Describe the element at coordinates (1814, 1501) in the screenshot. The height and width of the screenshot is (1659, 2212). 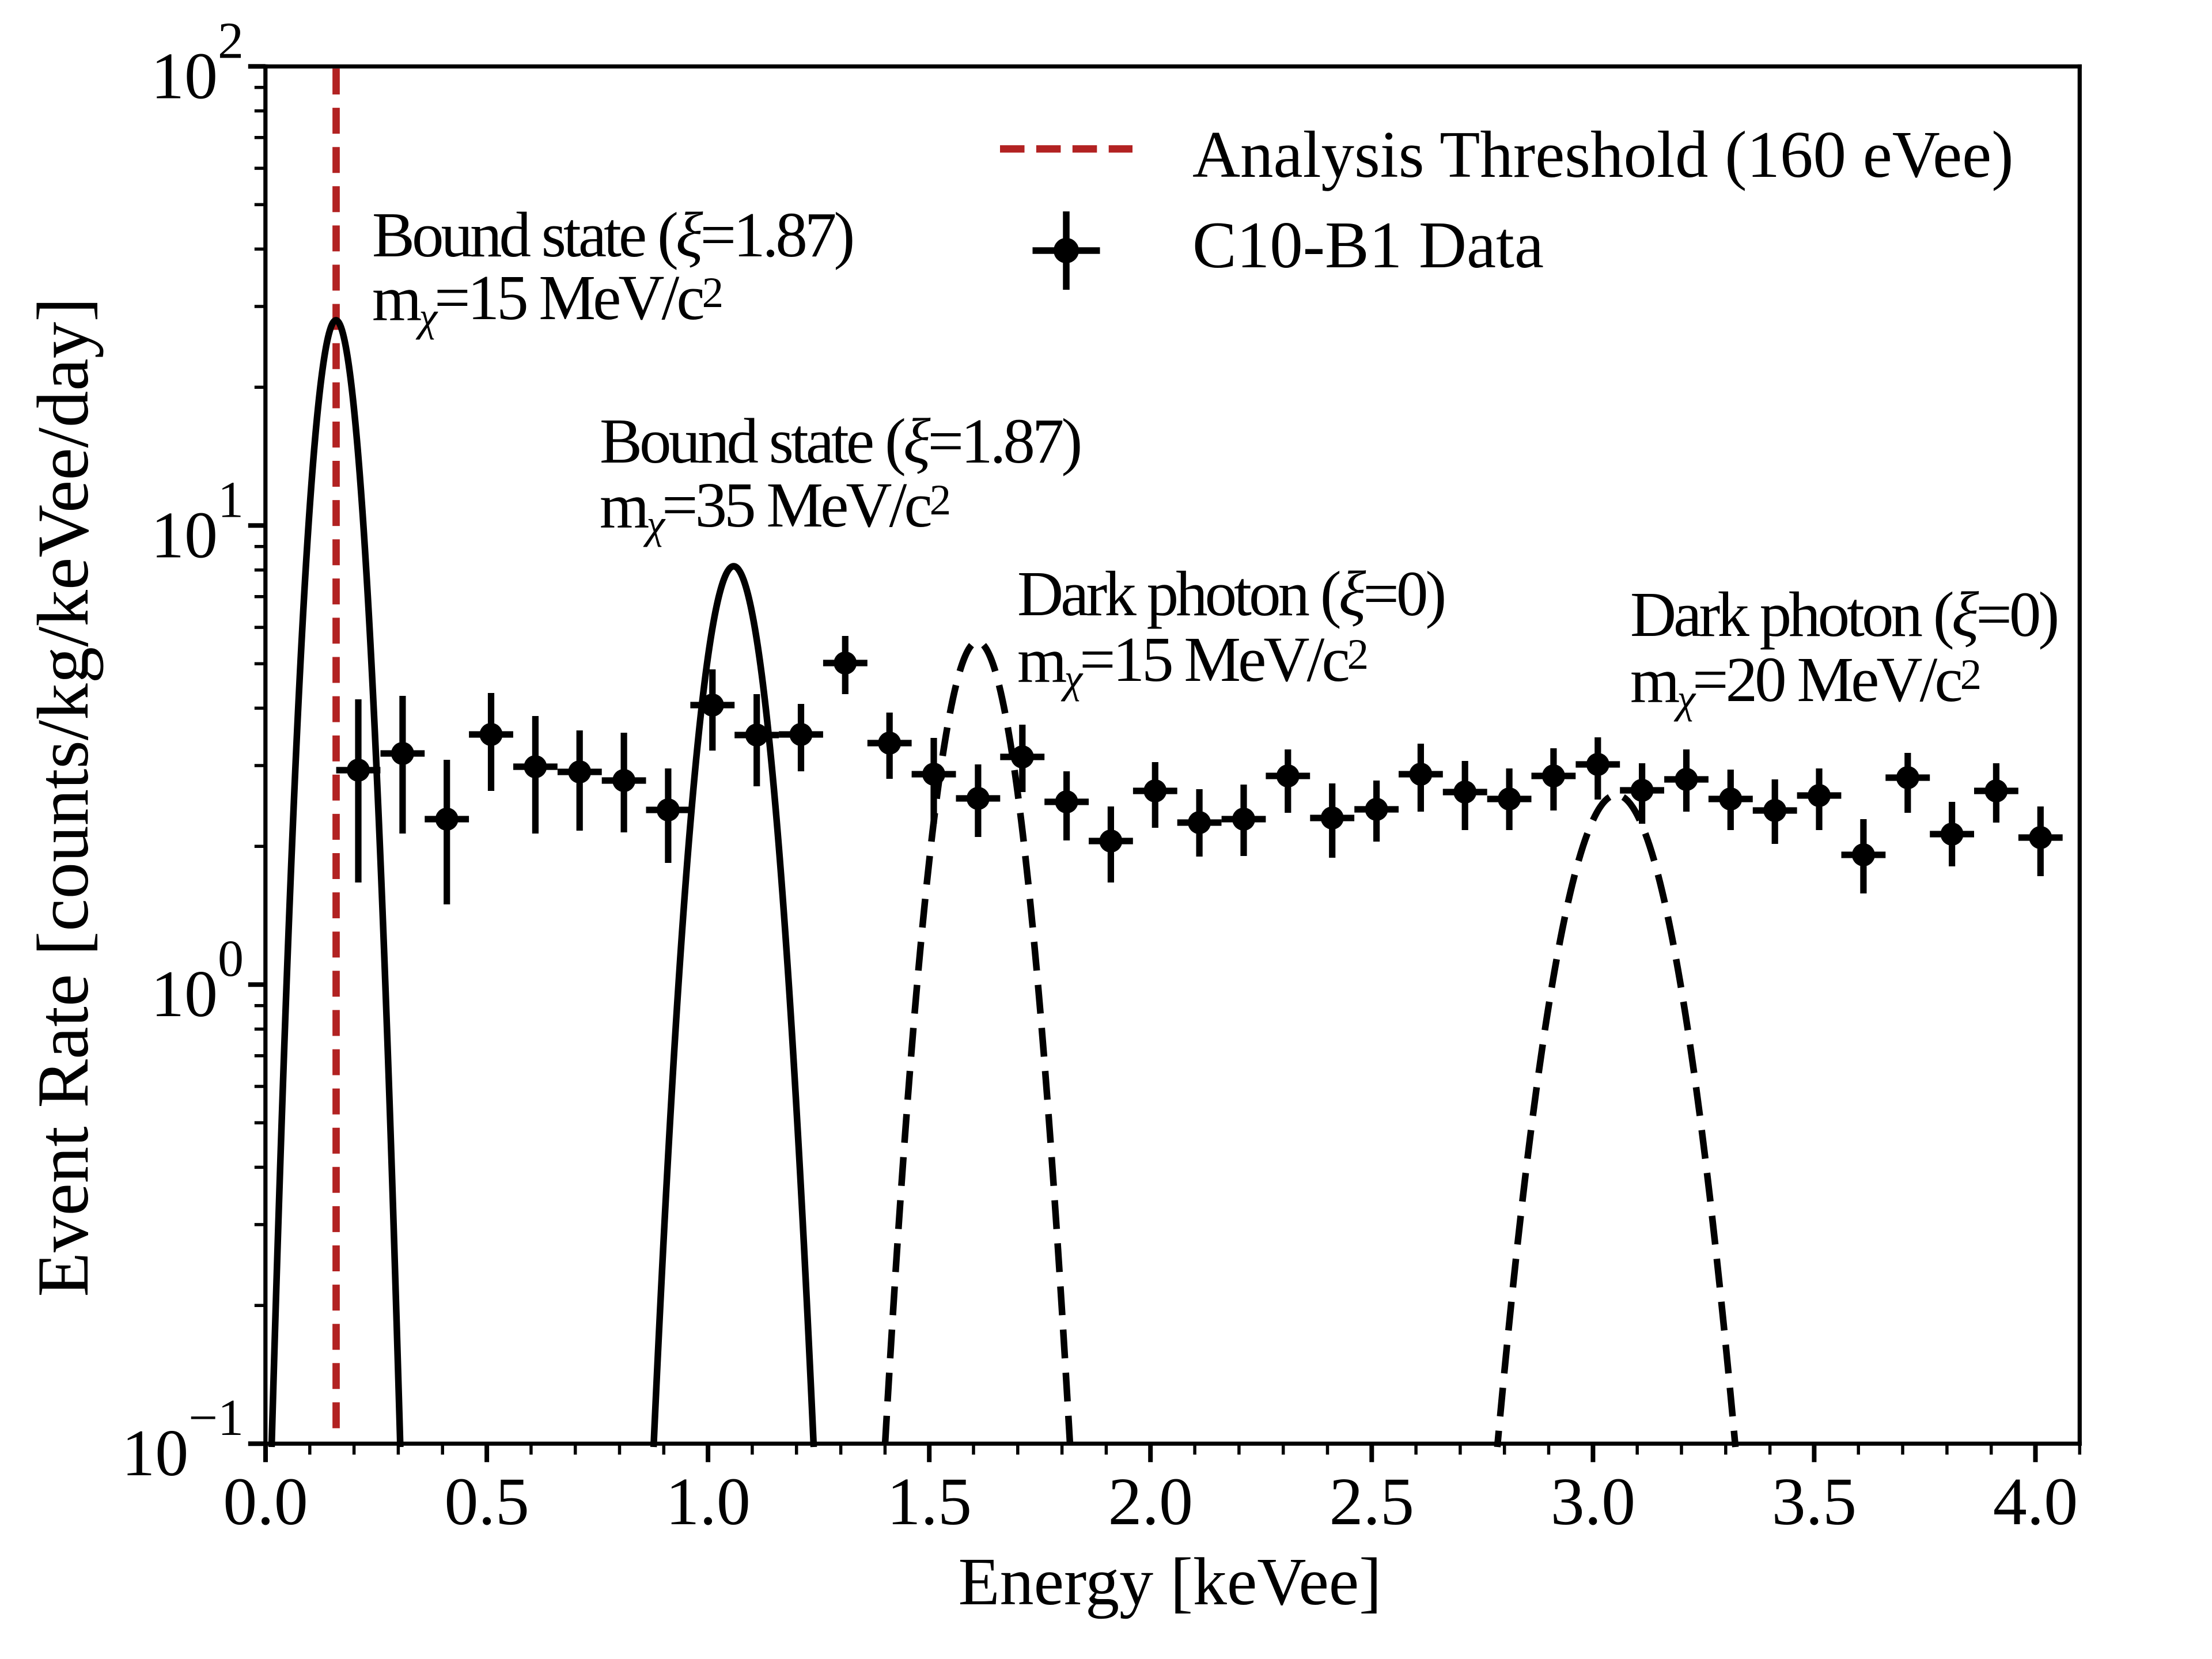
I see `svg-text: 3.5` at that location.